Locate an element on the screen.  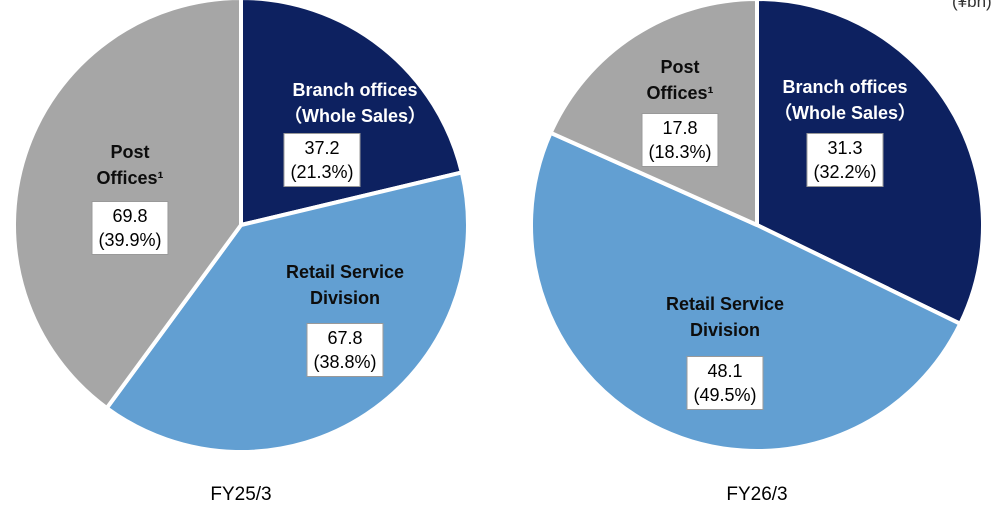
value-box: 17.8 (18.3%) is located at coordinates (680, 140).